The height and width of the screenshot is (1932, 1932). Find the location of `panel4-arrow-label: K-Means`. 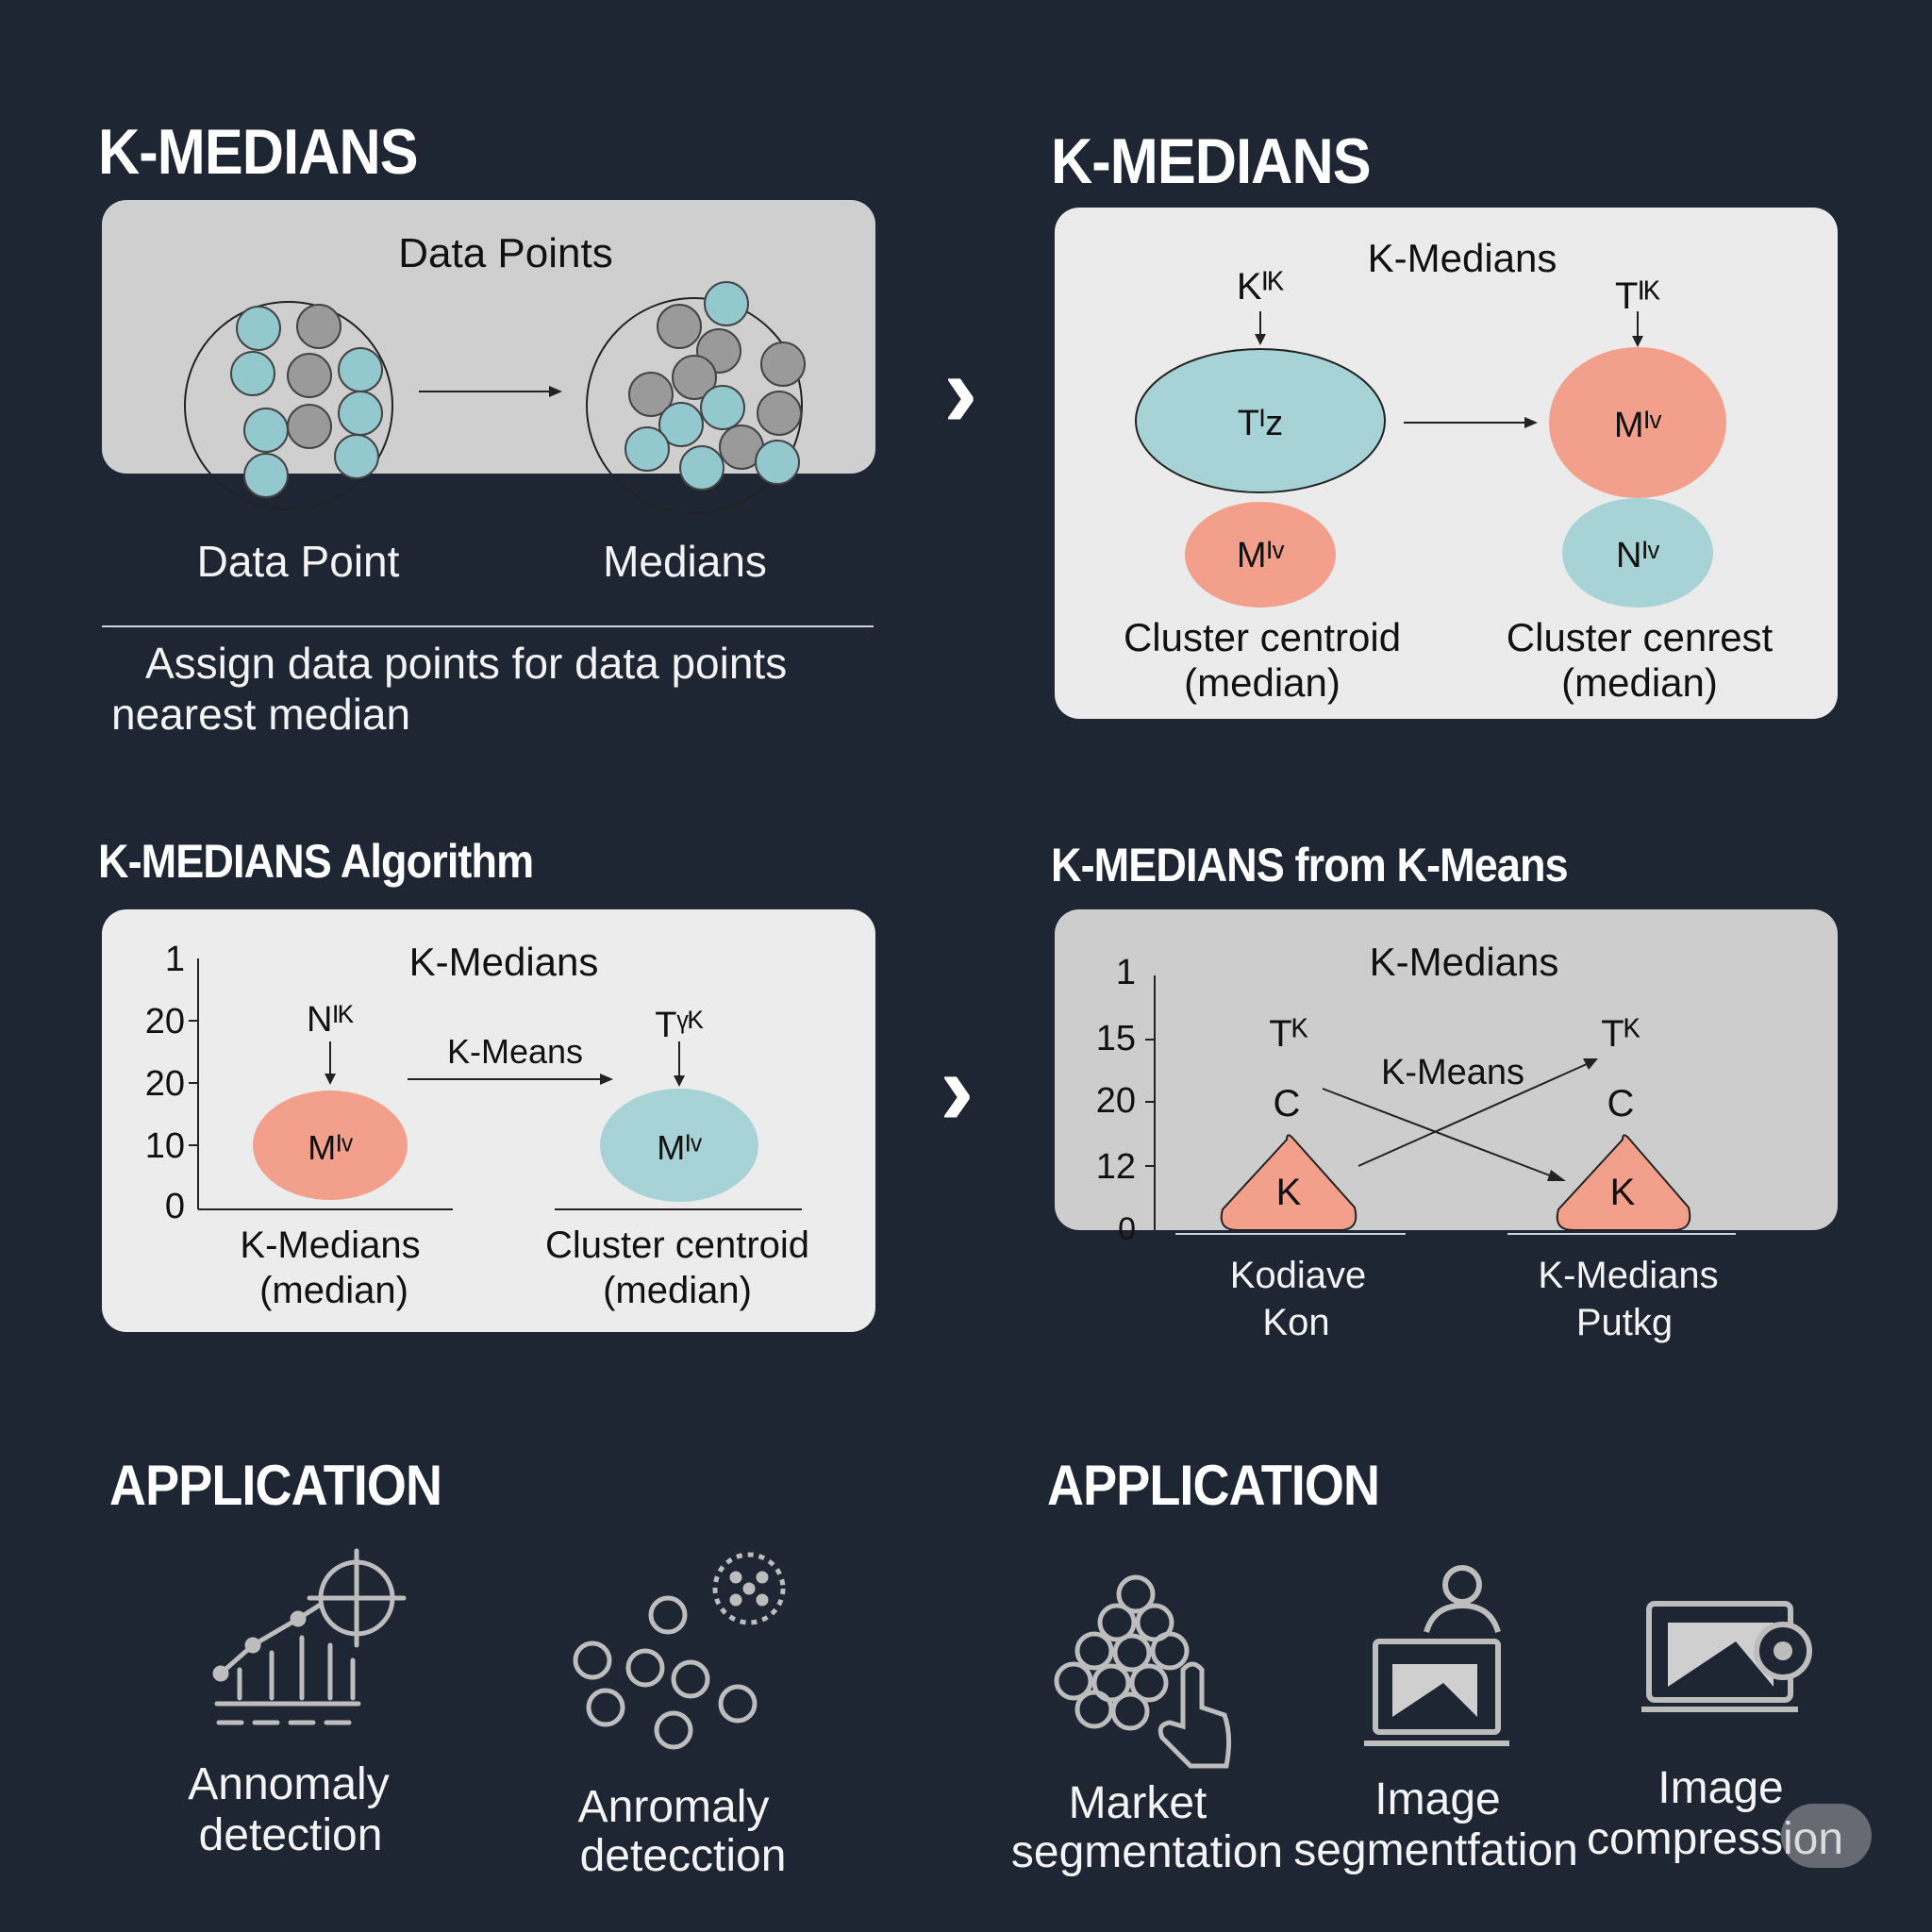

panel4-arrow-label: K-Means is located at coordinates (1452, 1072).